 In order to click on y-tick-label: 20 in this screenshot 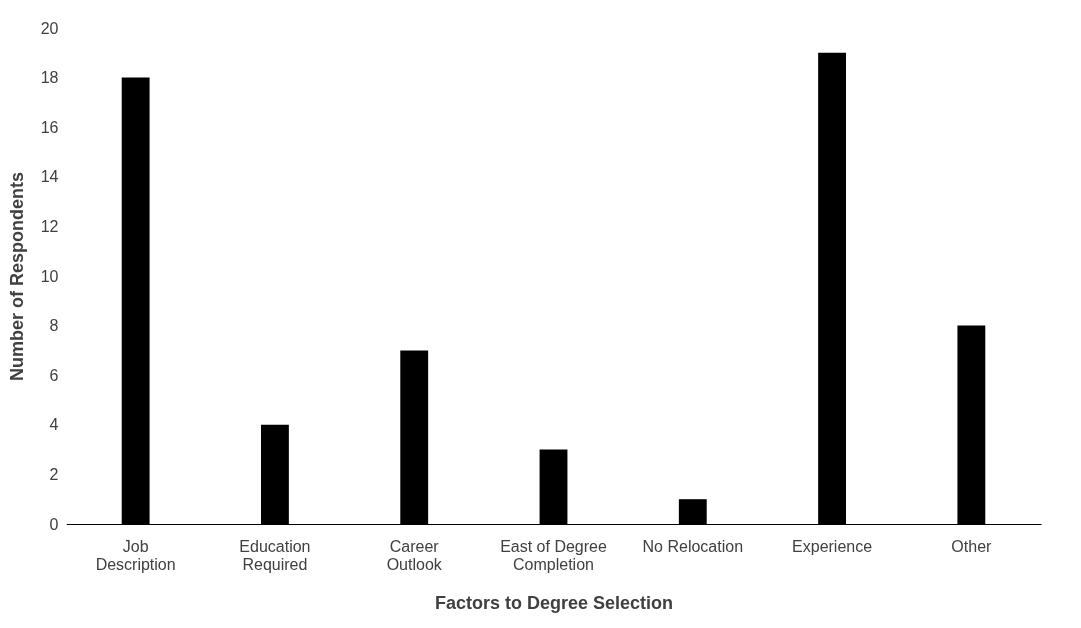, I will do `click(49, 28)`.